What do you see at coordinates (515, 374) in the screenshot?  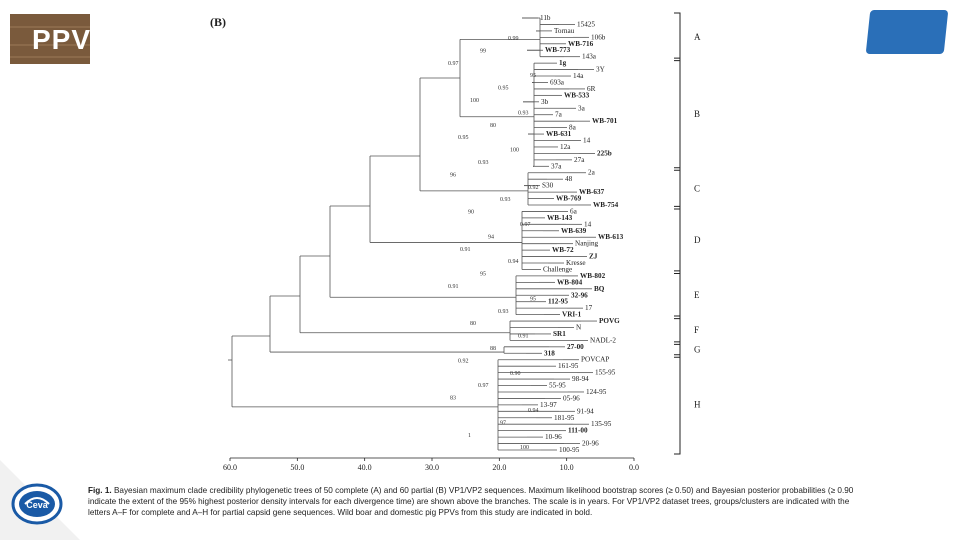 I see `support-value: 0.90` at bounding box center [515, 374].